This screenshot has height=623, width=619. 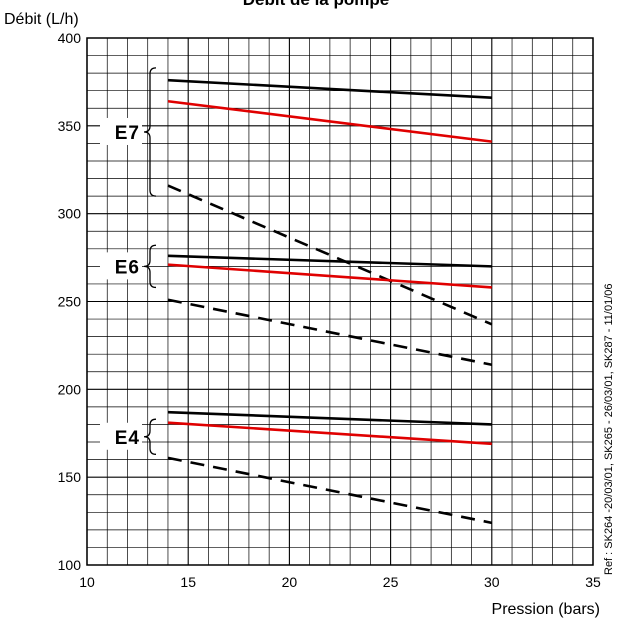 What do you see at coordinates (127, 267) in the screenshot?
I see `group-label-e6: E6` at bounding box center [127, 267].